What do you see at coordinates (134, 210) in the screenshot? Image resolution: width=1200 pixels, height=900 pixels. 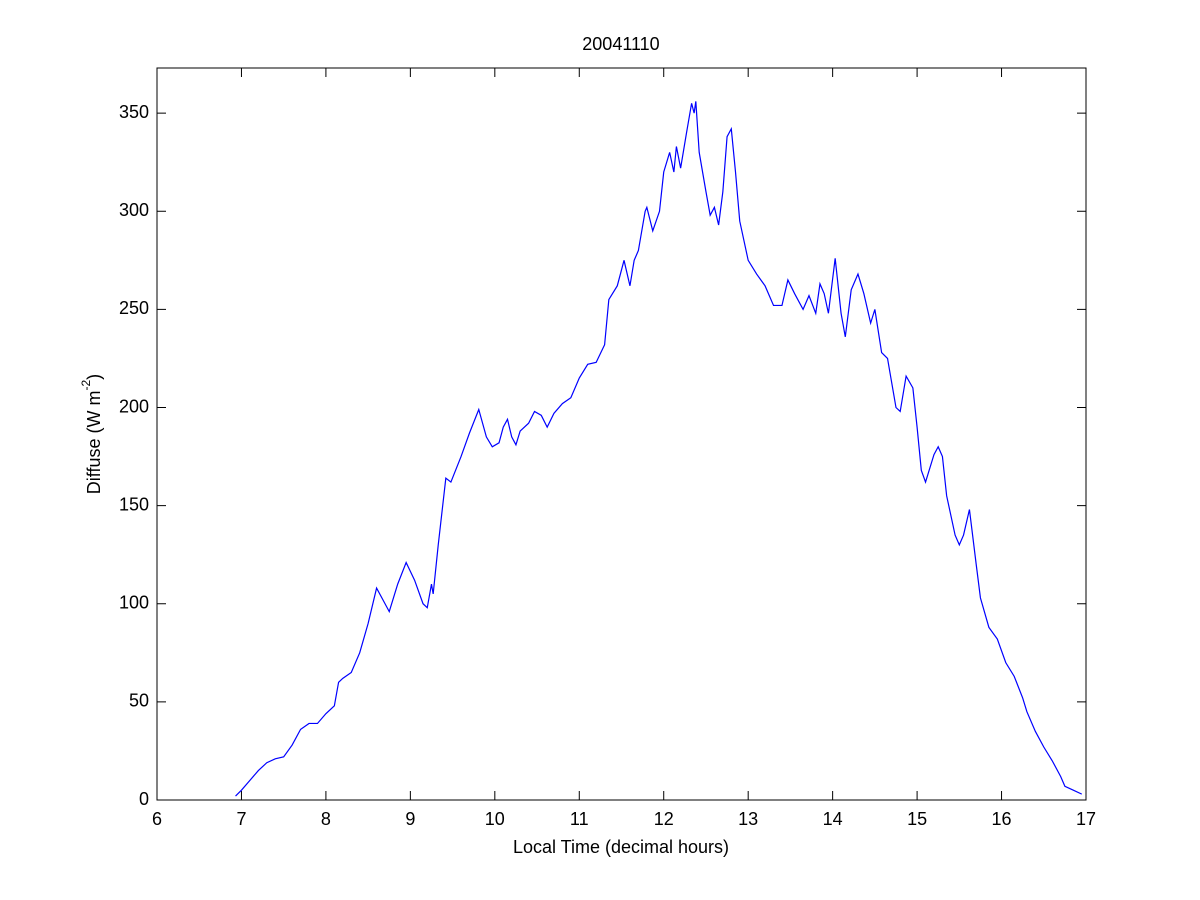 I see `y-tick-label: 300` at bounding box center [134, 210].